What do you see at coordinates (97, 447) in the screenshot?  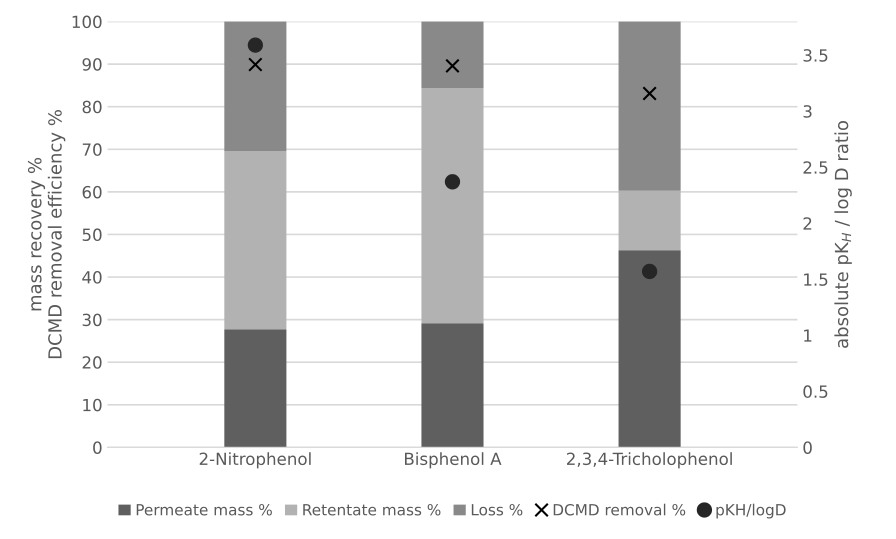 I see `y-tick-label: 0` at bounding box center [97, 447].